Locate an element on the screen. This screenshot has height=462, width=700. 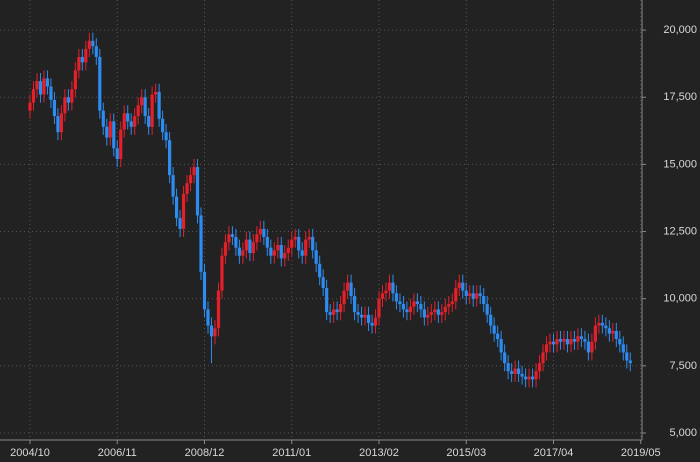
x-tick-label: 2006/11 is located at coordinates (117, 453).